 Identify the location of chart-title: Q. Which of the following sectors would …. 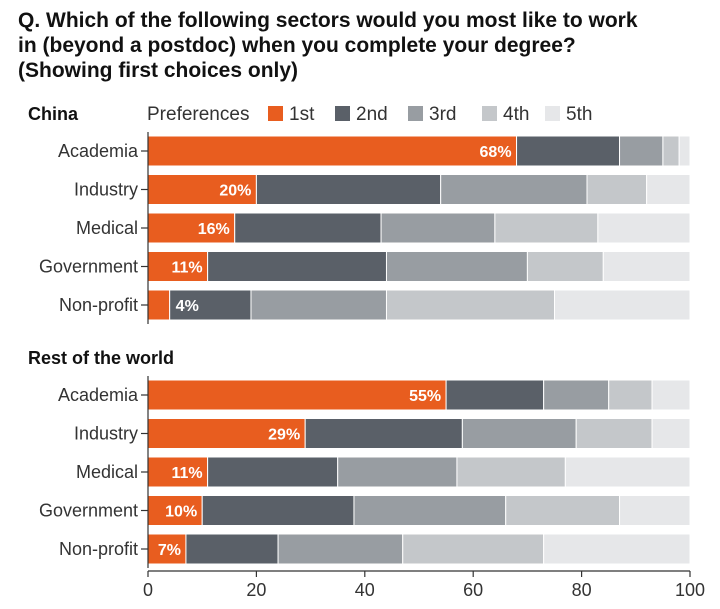
(328, 45).